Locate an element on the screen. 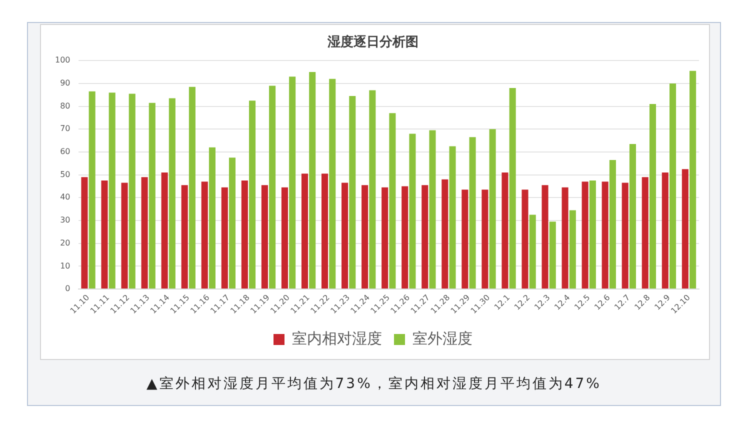 Image resolution: width=750 pixels, height=427 pixels. legend-label: 室内相对湿度 is located at coordinates (337, 338).